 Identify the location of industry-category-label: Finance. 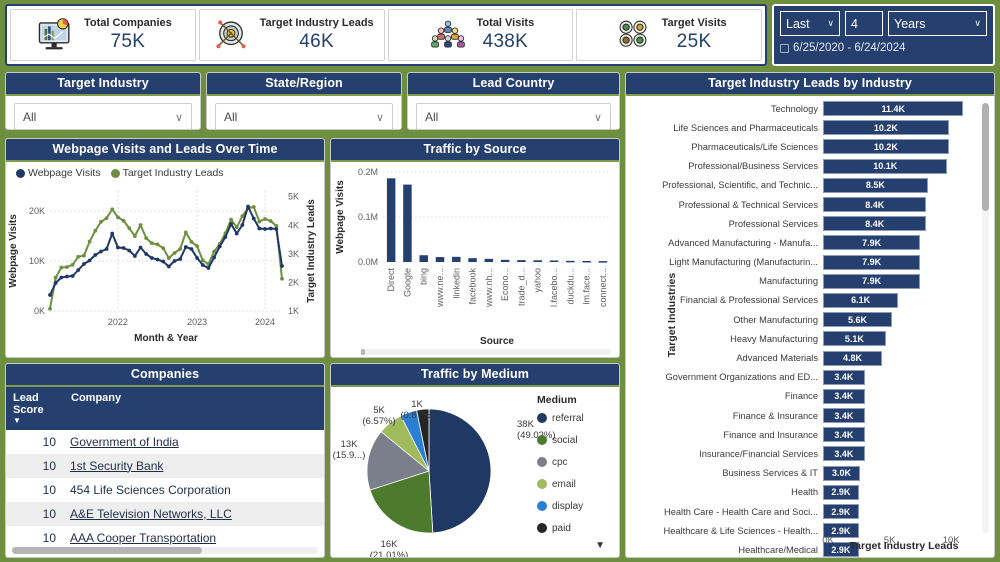
(801, 396).